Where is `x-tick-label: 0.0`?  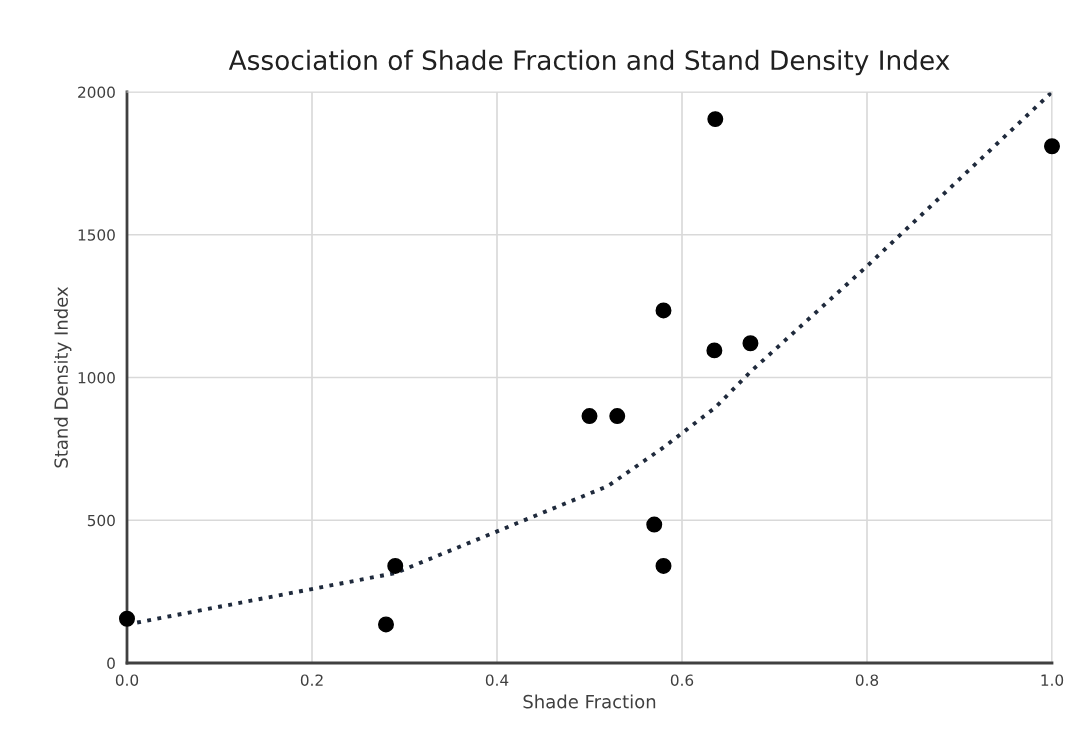
x-tick-label: 0.0 is located at coordinates (127, 680).